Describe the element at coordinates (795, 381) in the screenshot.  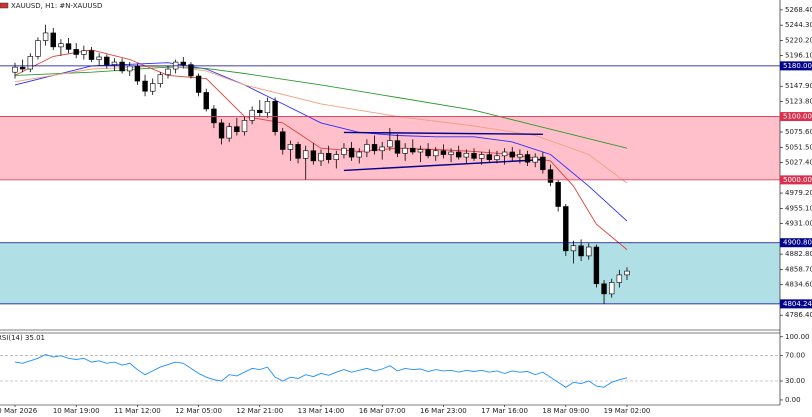
I see `rsi-tick-label: 30.00` at that location.